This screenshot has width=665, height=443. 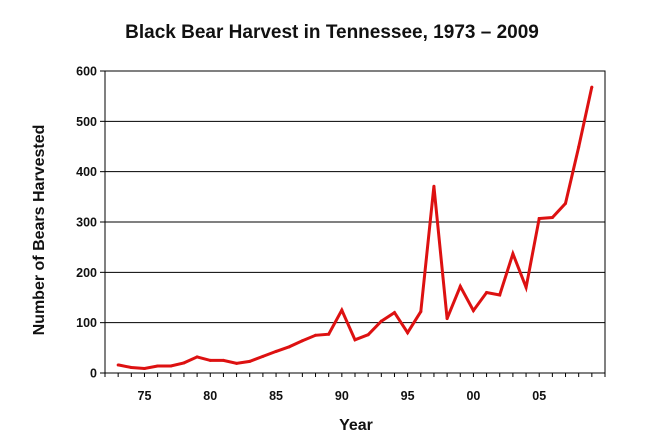 What do you see at coordinates (86, 223) in the screenshot?
I see `y-tick-label: 300` at bounding box center [86, 223].